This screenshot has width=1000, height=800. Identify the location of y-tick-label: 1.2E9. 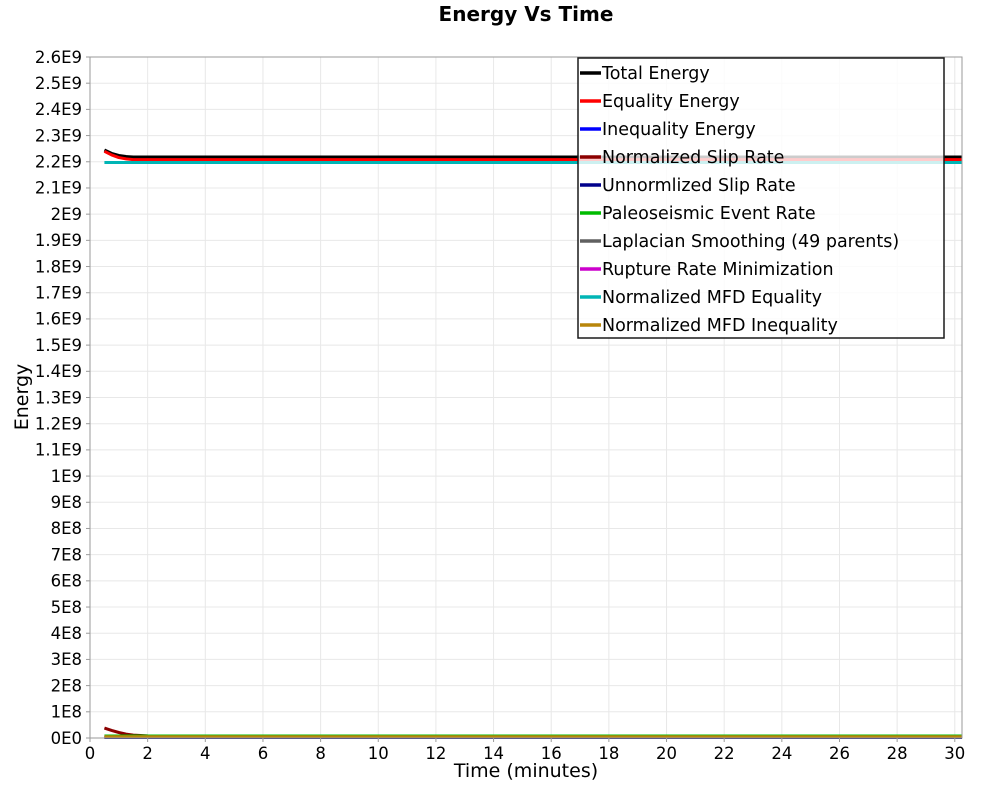
(58, 423).